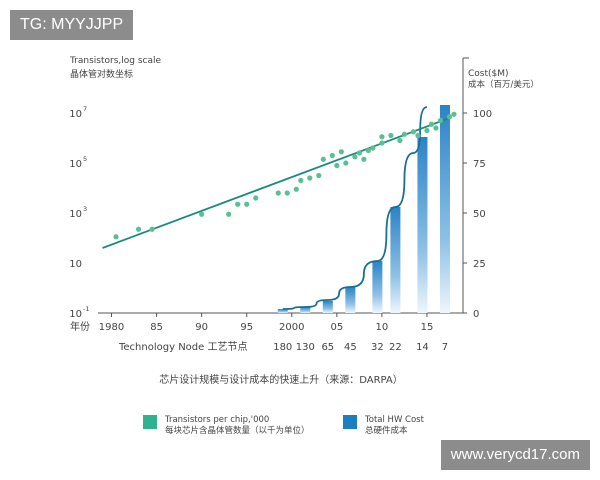 The height and width of the screenshot is (480, 600). I want to click on year-tick-label: 05, so click(336, 327).